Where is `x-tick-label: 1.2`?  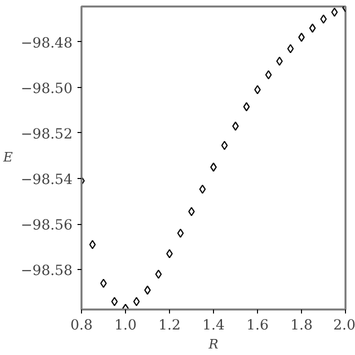 x-tick-label: 1.2 is located at coordinates (169, 326).